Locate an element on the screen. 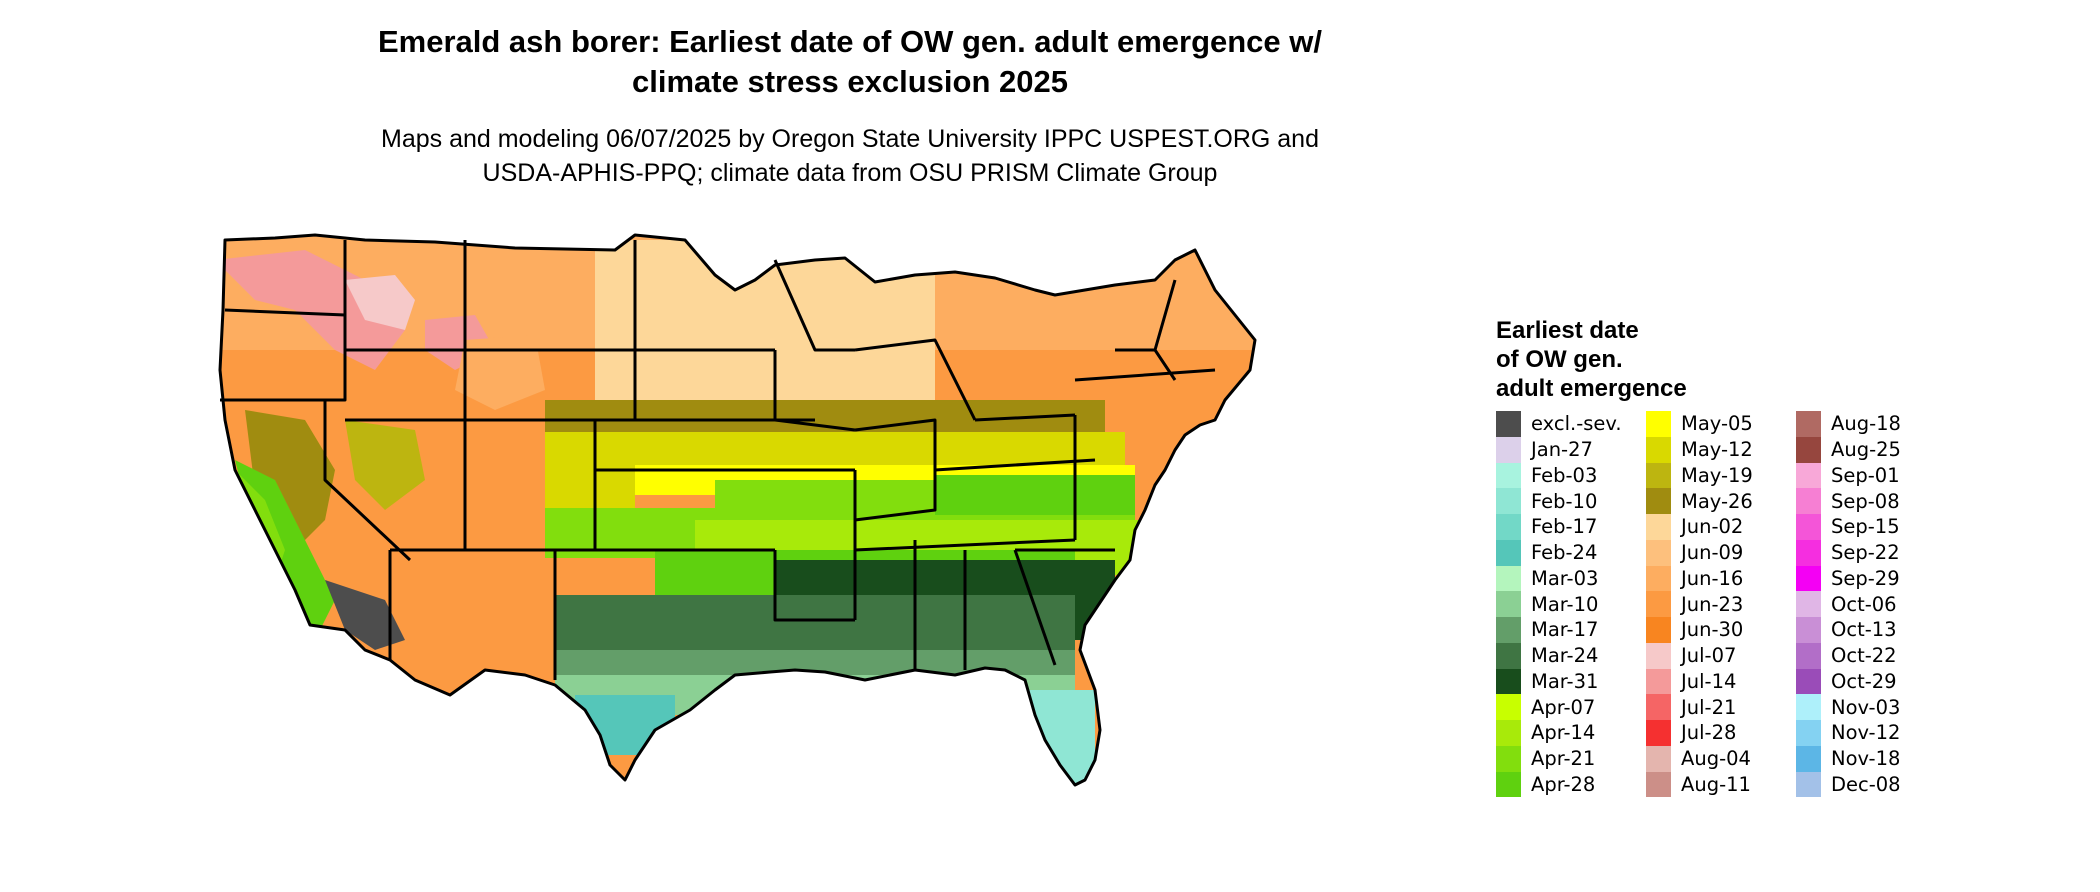 Image resolution: width=2100 pixels, height=892 pixels. legend-label: May-26 is located at coordinates (1717, 501).